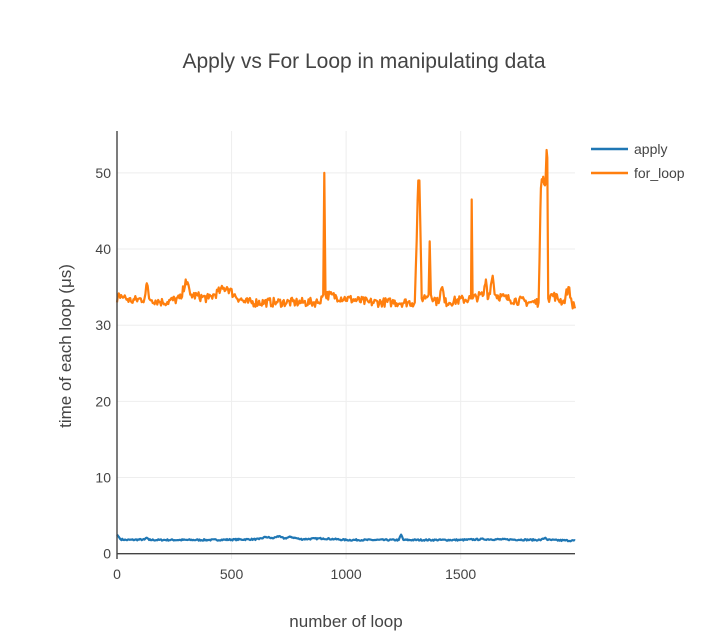 This screenshot has height=639, width=722. Describe the element at coordinates (659, 173) in the screenshot. I see `legend-label-for-loop: for_loop` at that location.